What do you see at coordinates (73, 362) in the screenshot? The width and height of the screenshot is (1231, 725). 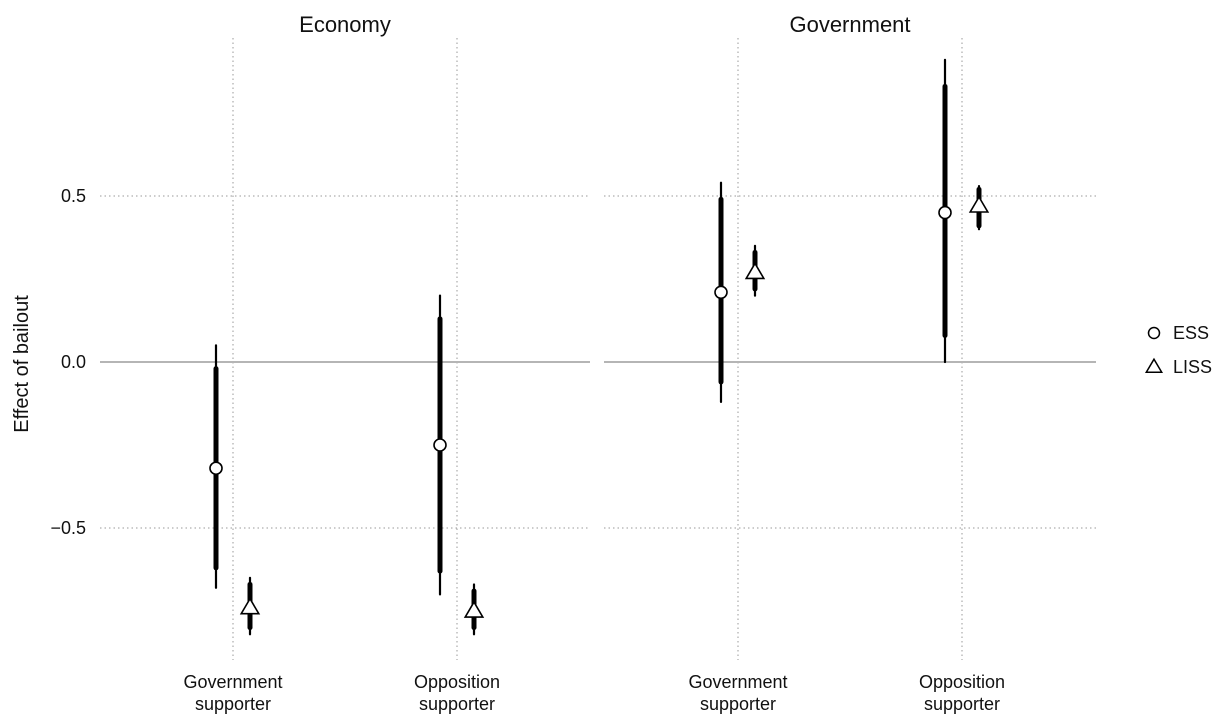 I see `y-tick-label: 0.0` at bounding box center [73, 362].